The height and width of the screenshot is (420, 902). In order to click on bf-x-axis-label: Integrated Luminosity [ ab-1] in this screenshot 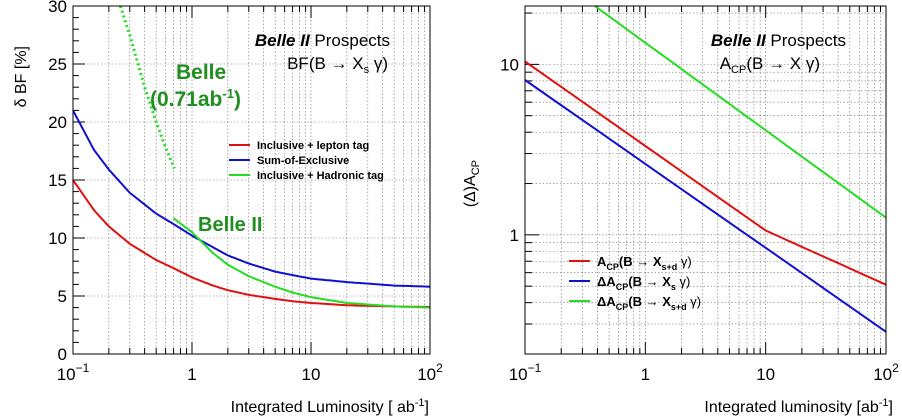, I will do `click(330, 406)`.